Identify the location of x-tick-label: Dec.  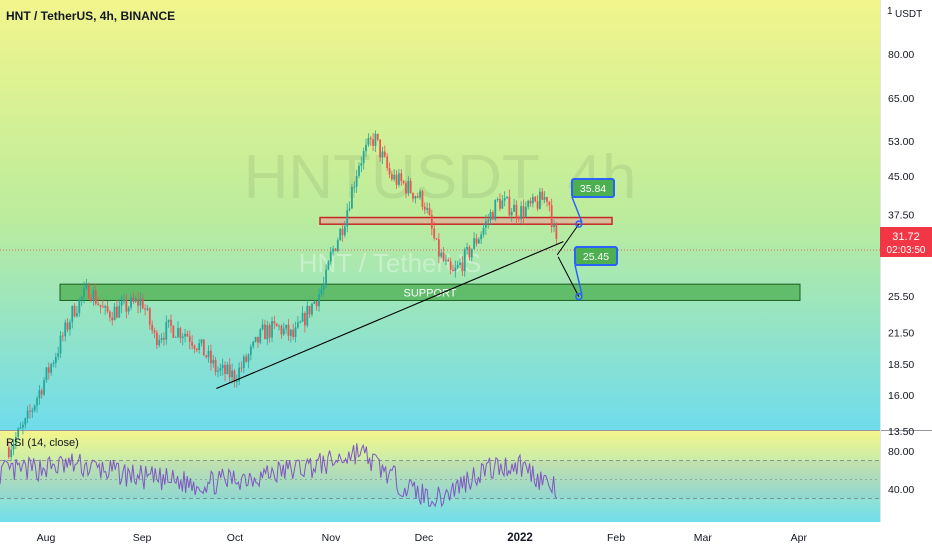
(424, 538).